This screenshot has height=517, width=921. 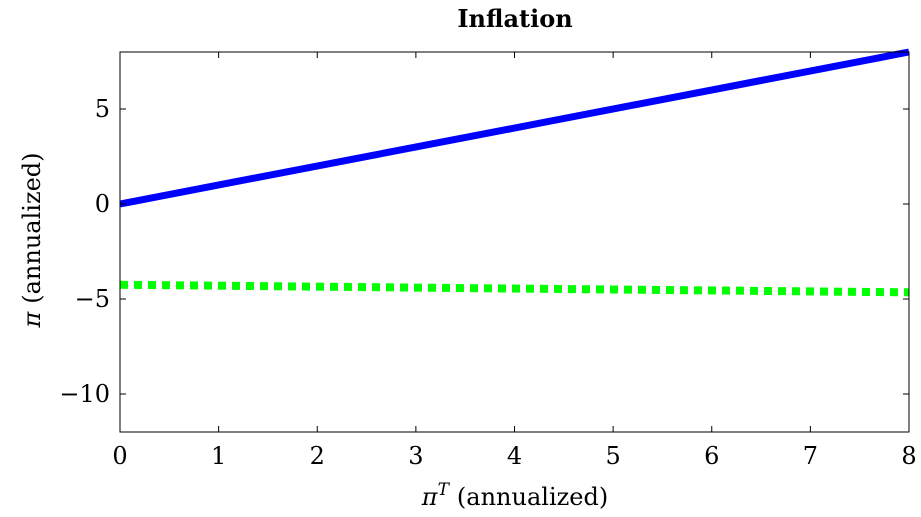 I want to click on x-tick-label: 2, so click(x=317, y=456).